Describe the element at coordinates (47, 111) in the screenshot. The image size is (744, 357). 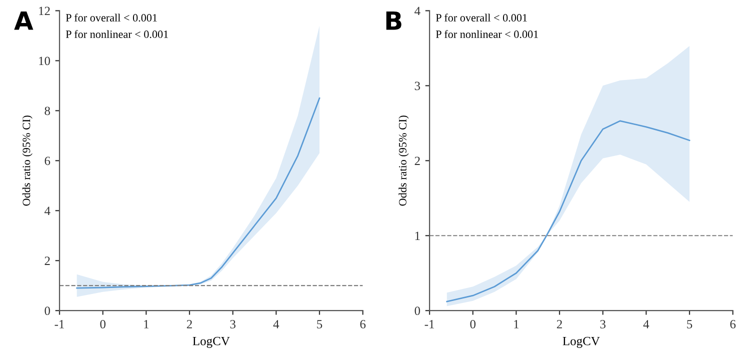
I see `y-tick-label: 8` at that location.